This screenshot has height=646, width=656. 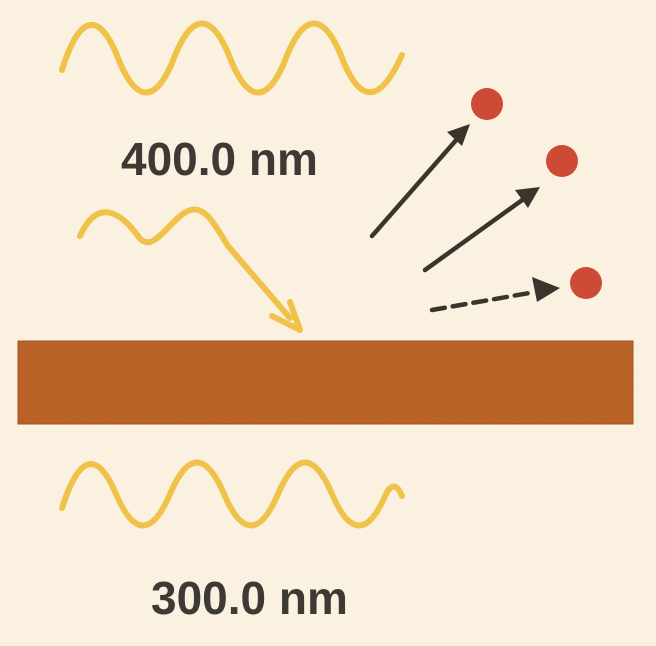 I want to click on wavelength-label-bottom: 300.0 nm, so click(x=249, y=598).